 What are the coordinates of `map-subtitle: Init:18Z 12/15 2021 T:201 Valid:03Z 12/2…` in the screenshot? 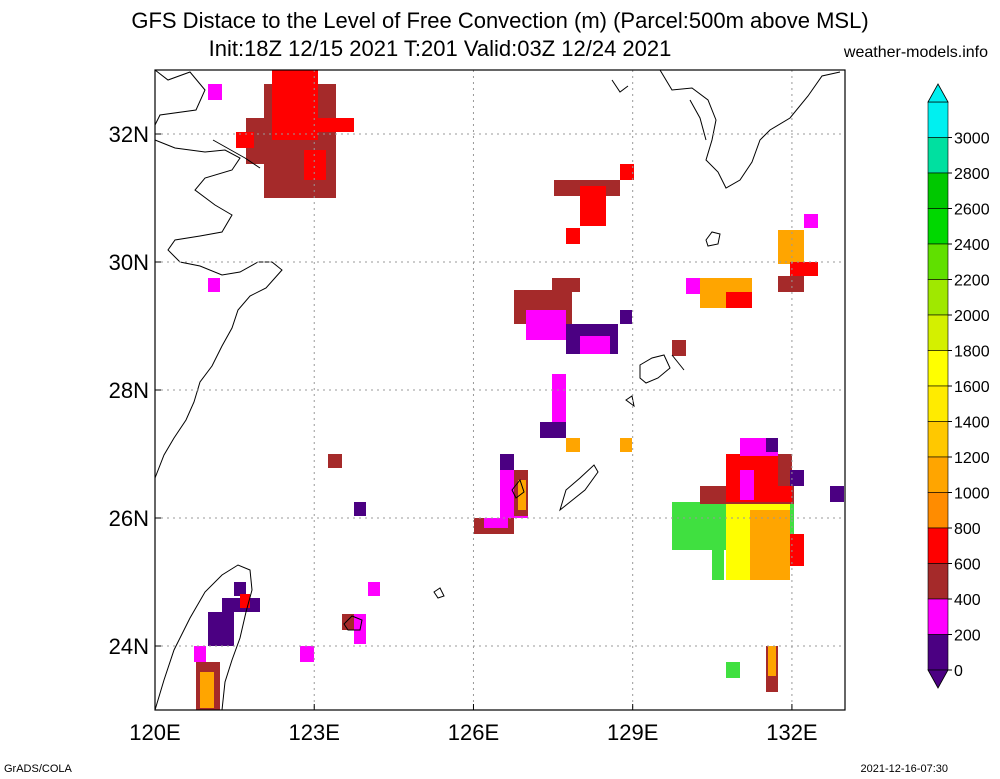 It's located at (440, 48).